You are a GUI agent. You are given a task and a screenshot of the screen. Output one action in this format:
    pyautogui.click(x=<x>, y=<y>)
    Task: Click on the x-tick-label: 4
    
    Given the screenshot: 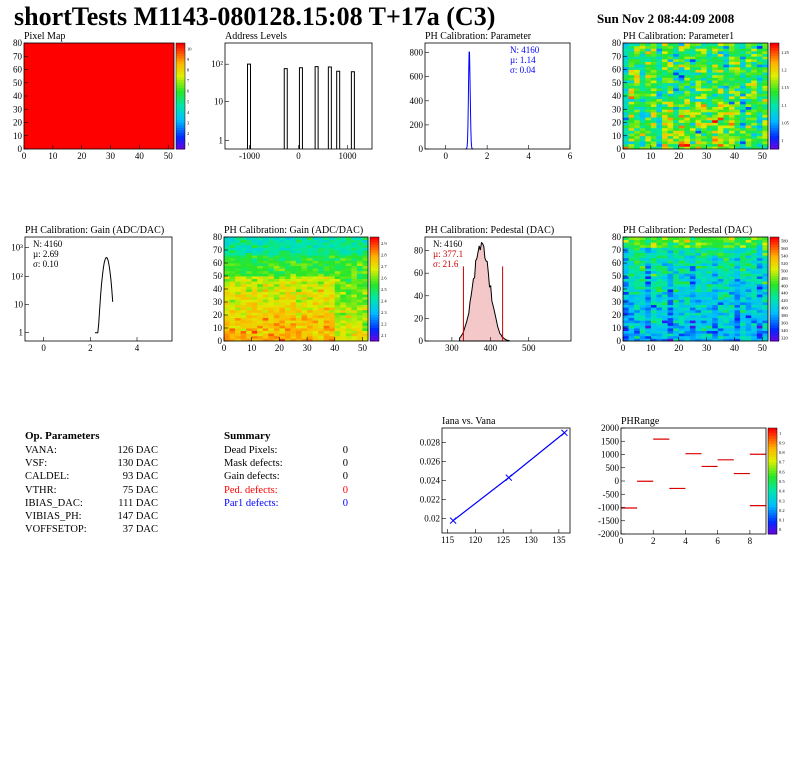 What is the action you would take?
    pyautogui.click(x=137, y=348)
    